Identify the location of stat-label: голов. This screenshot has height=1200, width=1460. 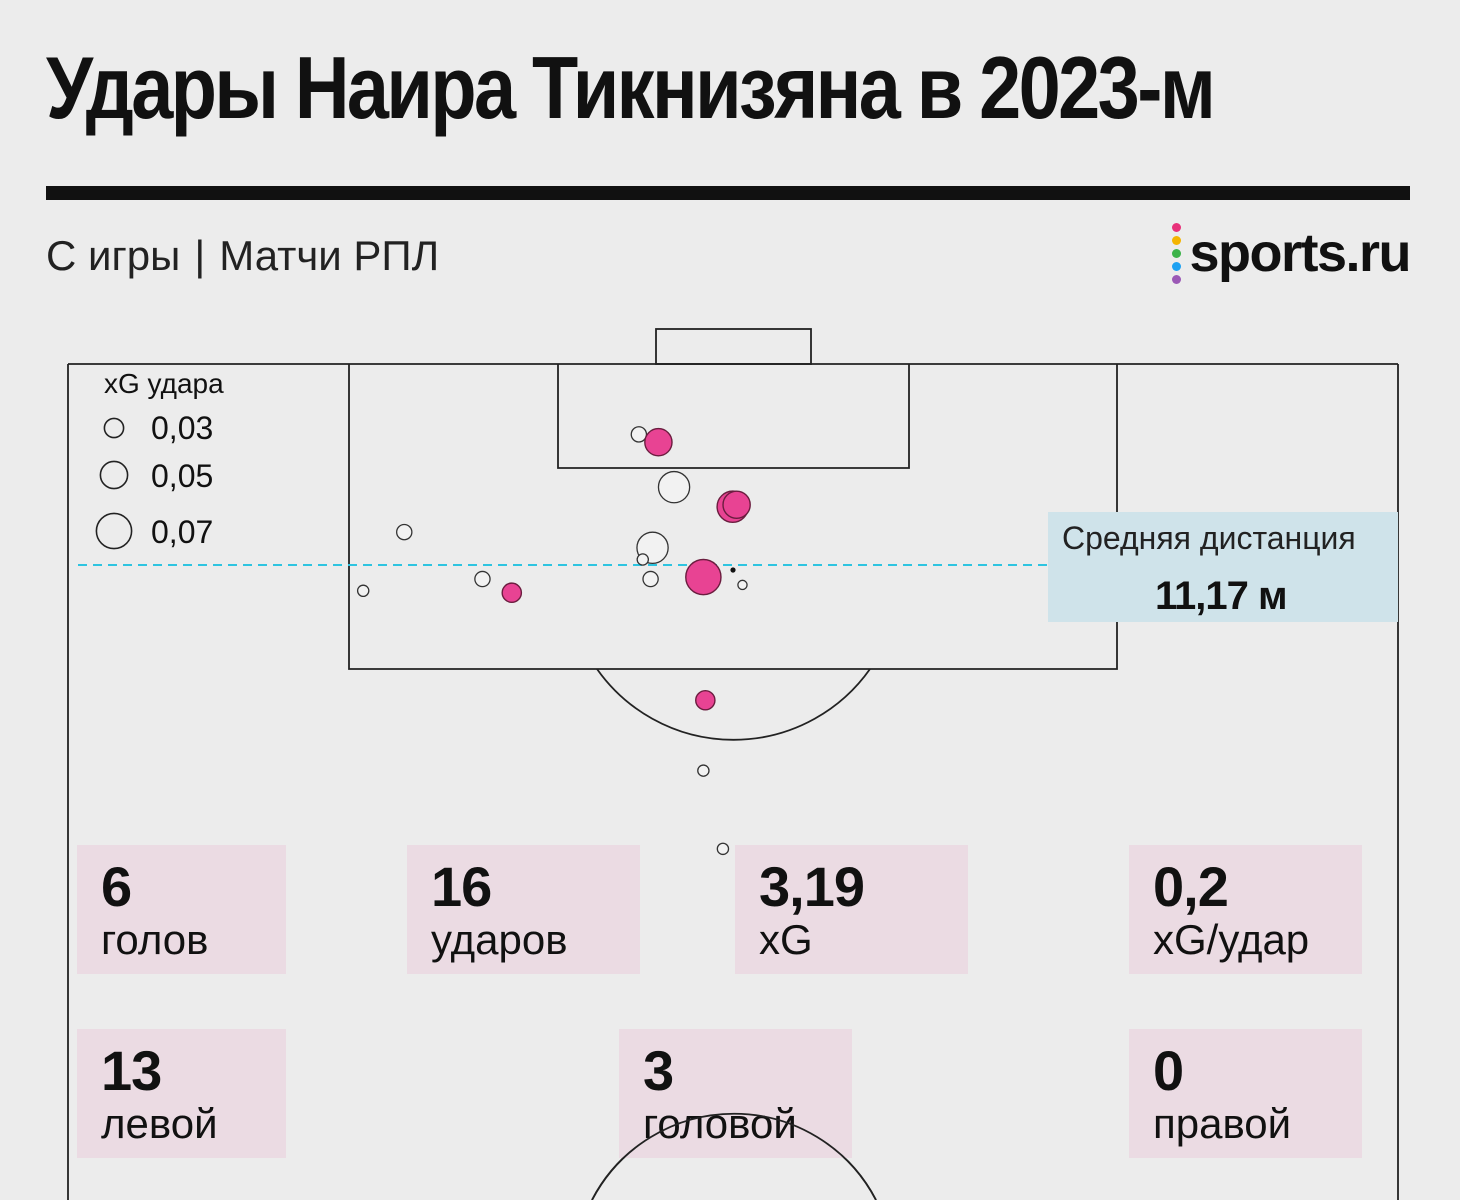
(155, 939).